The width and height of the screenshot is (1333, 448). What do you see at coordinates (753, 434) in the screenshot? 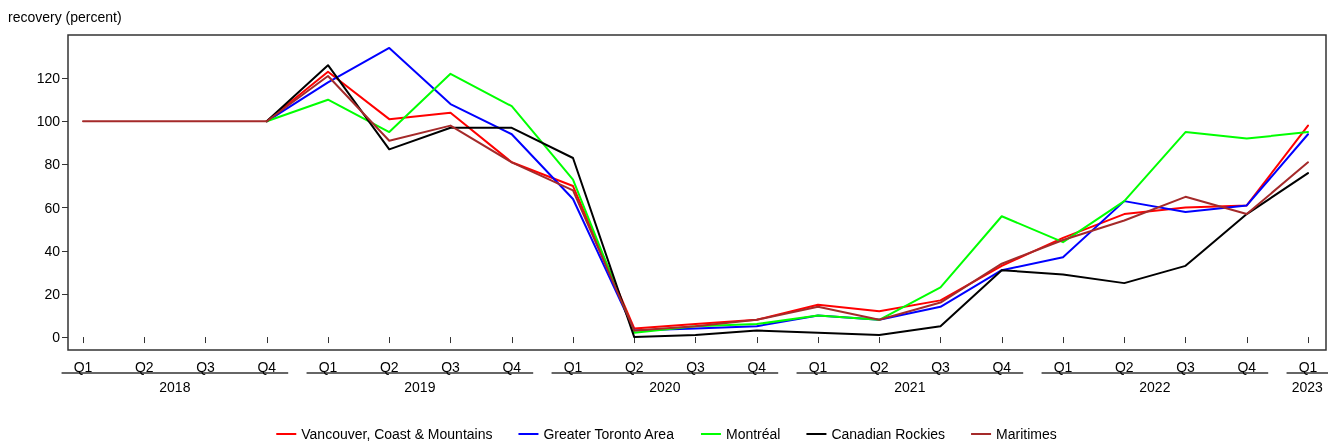
I see `legend-label: Montréal` at bounding box center [753, 434].